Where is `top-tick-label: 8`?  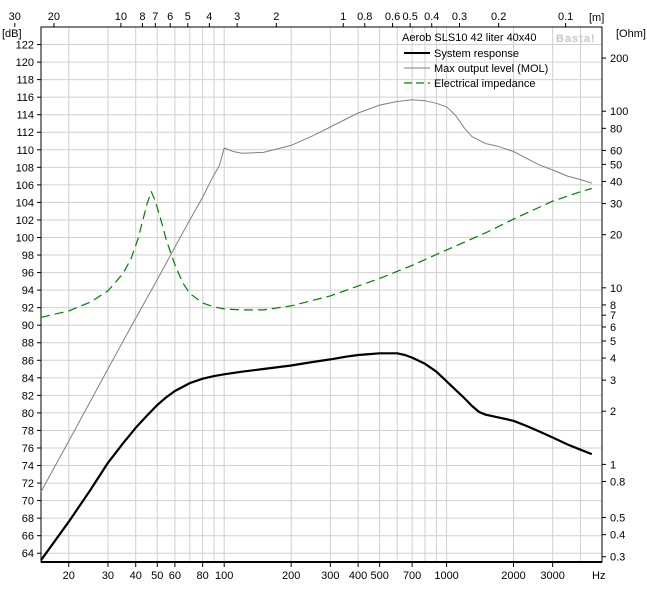 top-tick-label: 8 is located at coordinates (142, 17).